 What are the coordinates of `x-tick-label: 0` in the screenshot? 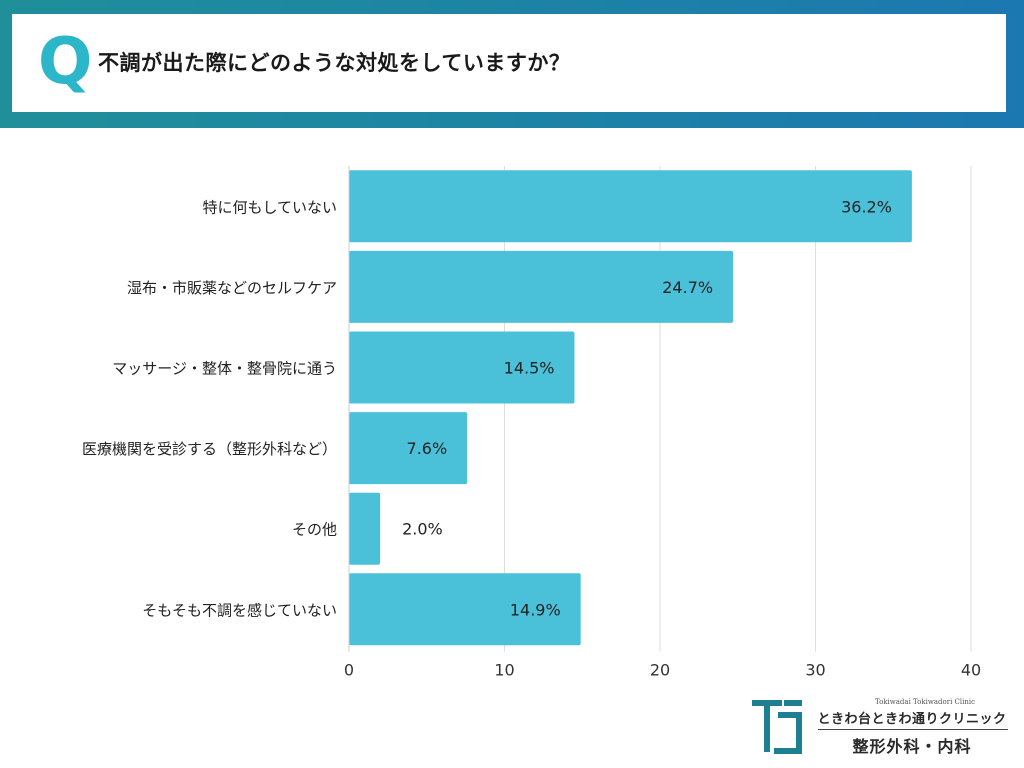 It's located at (349, 670).